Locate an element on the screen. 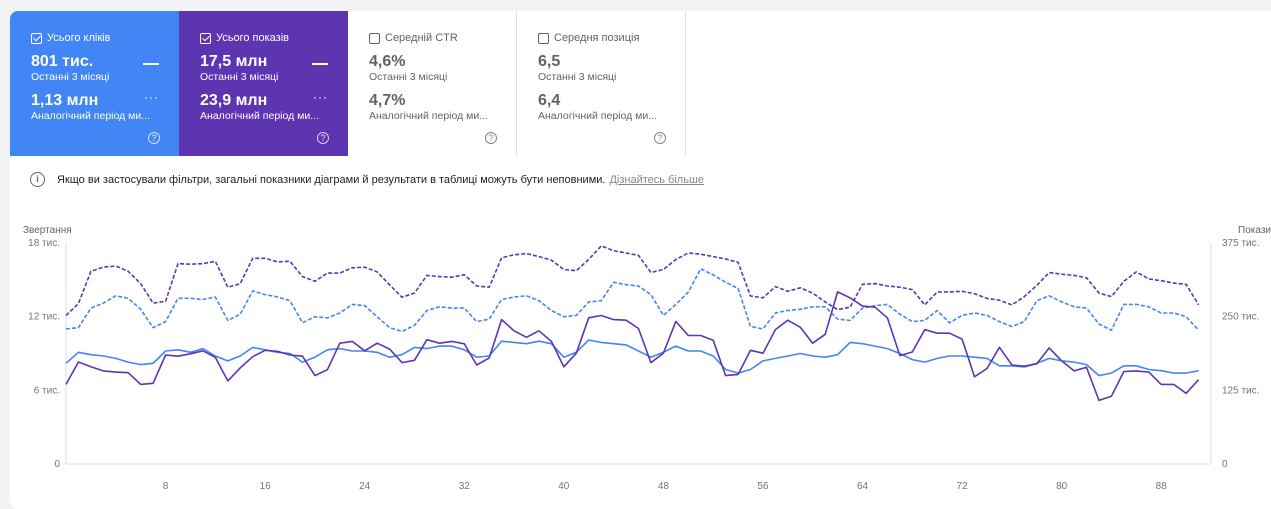 This screenshot has width=1271, height=509. metric-value: 17,5 млн is located at coordinates (234, 61).